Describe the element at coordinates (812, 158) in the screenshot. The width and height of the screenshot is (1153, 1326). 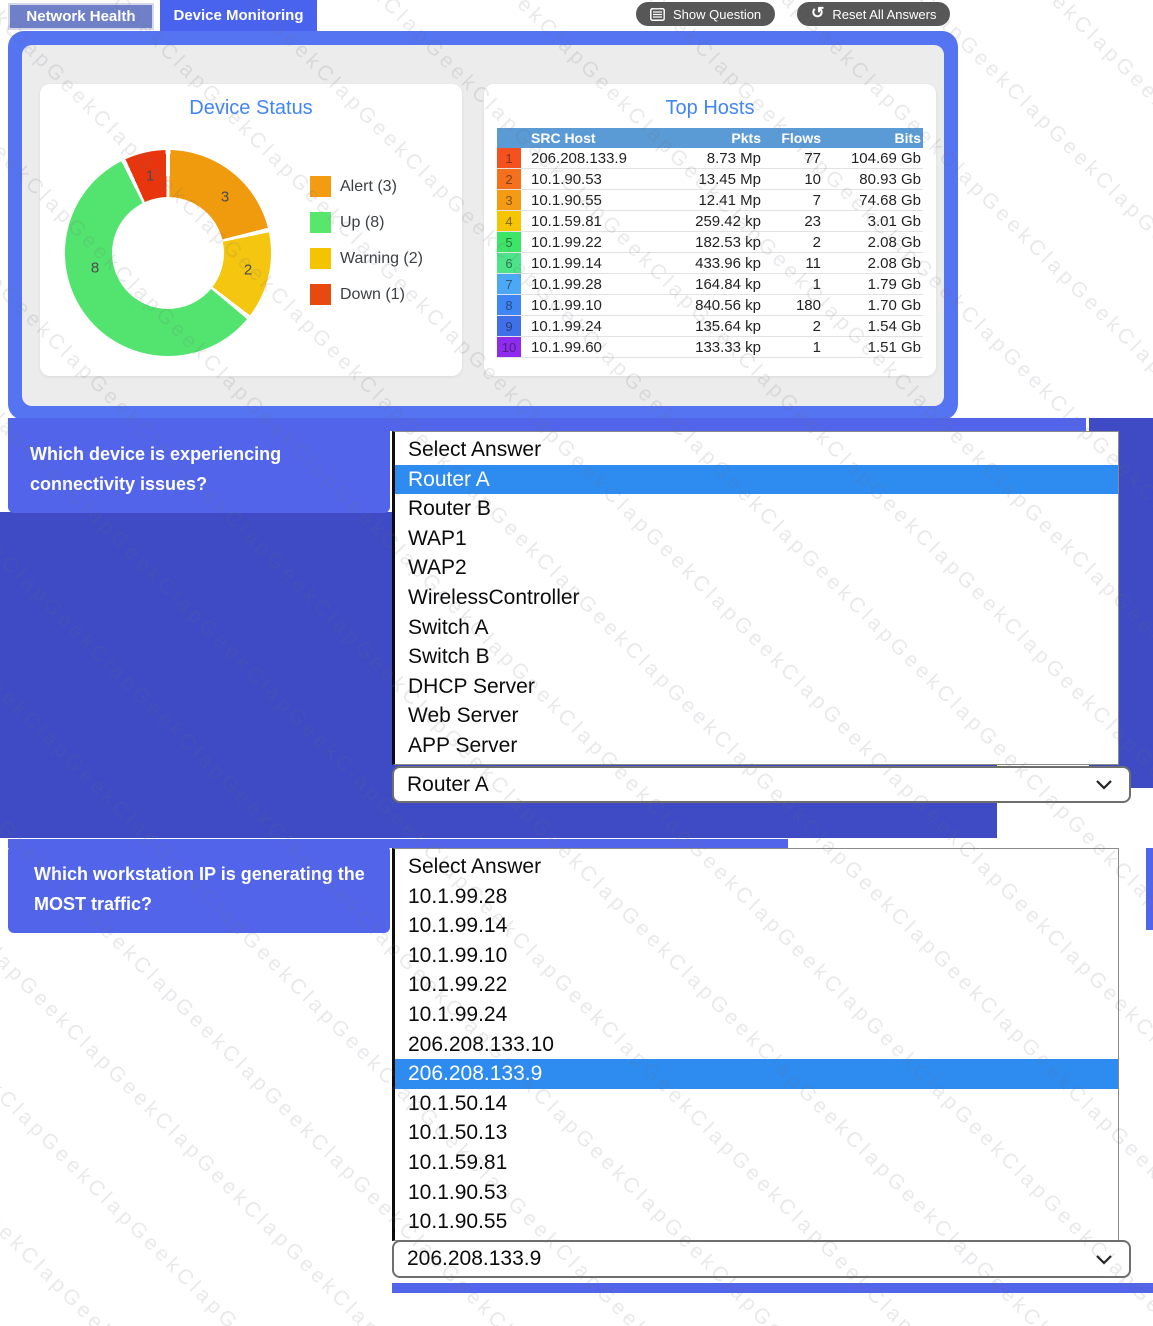
I see `cell-flows: 77` at that location.